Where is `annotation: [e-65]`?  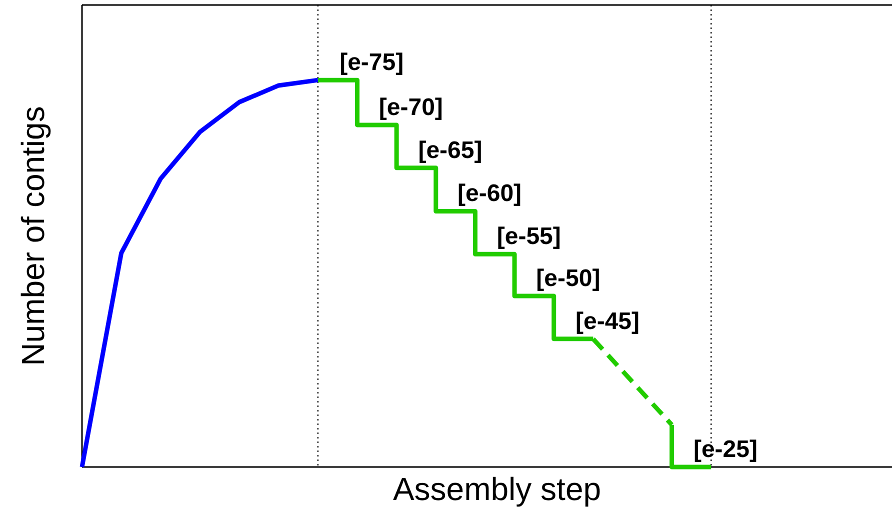
annotation: [e-65] is located at coordinates (450, 150).